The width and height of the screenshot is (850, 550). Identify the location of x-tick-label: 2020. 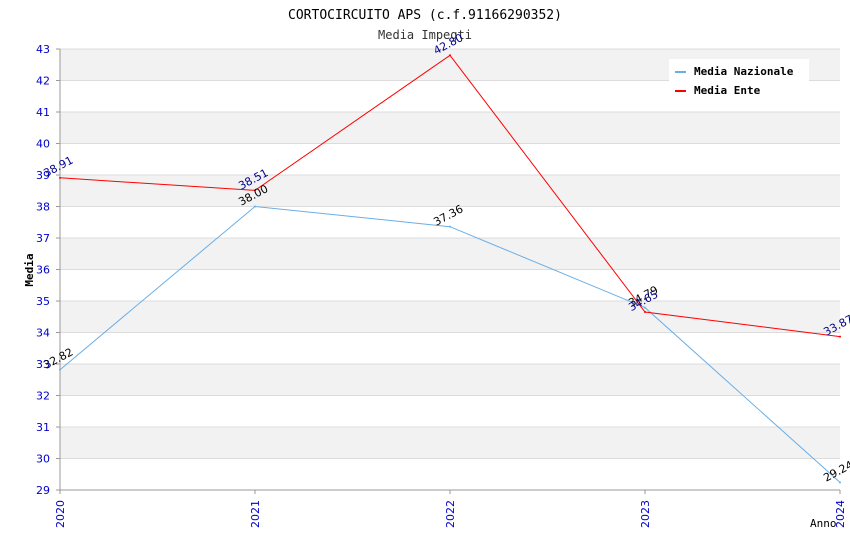
(60, 514).